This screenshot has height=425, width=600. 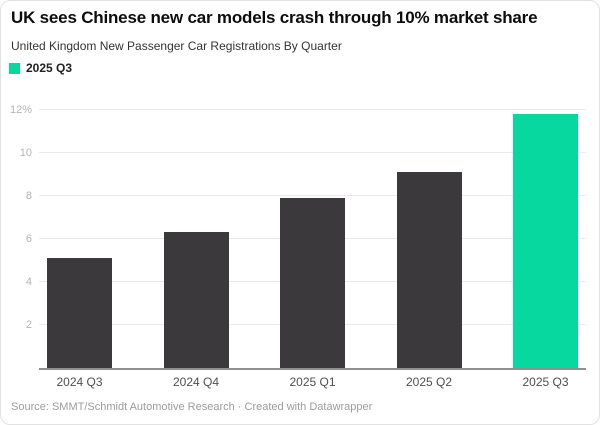 What do you see at coordinates (14, 68) in the screenshot?
I see `legend-swatch-icon` at bounding box center [14, 68].